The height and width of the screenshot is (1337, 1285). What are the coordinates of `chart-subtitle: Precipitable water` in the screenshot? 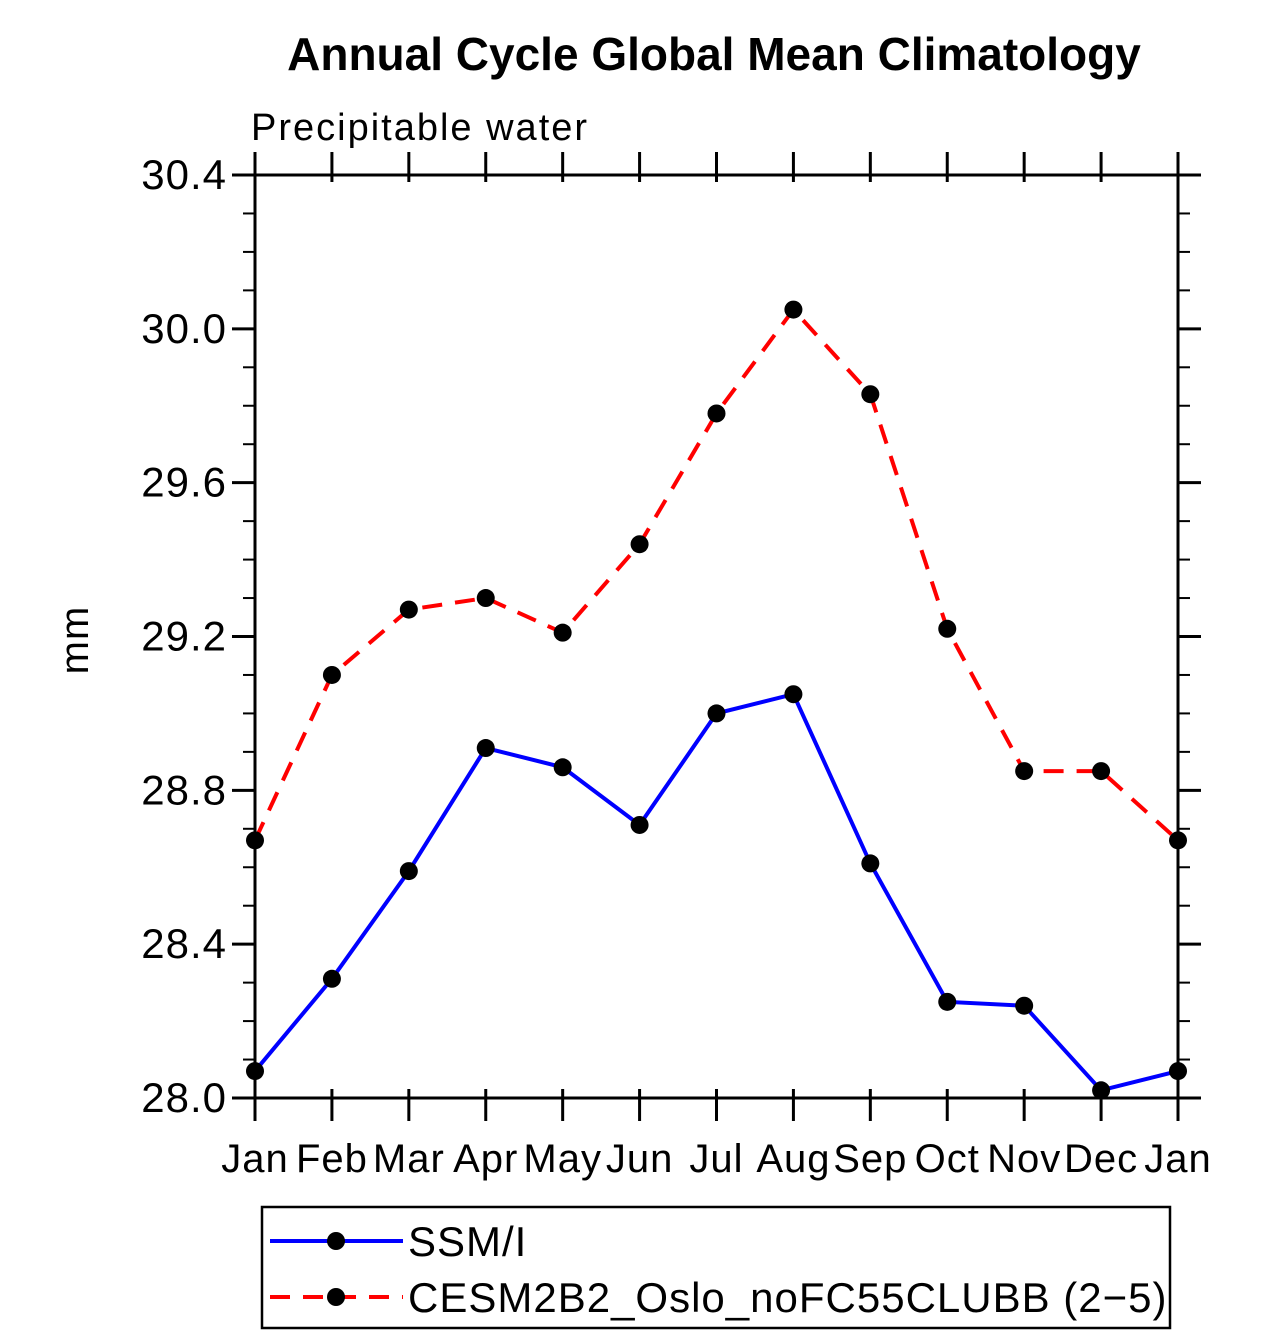 It's located at (420, 128).